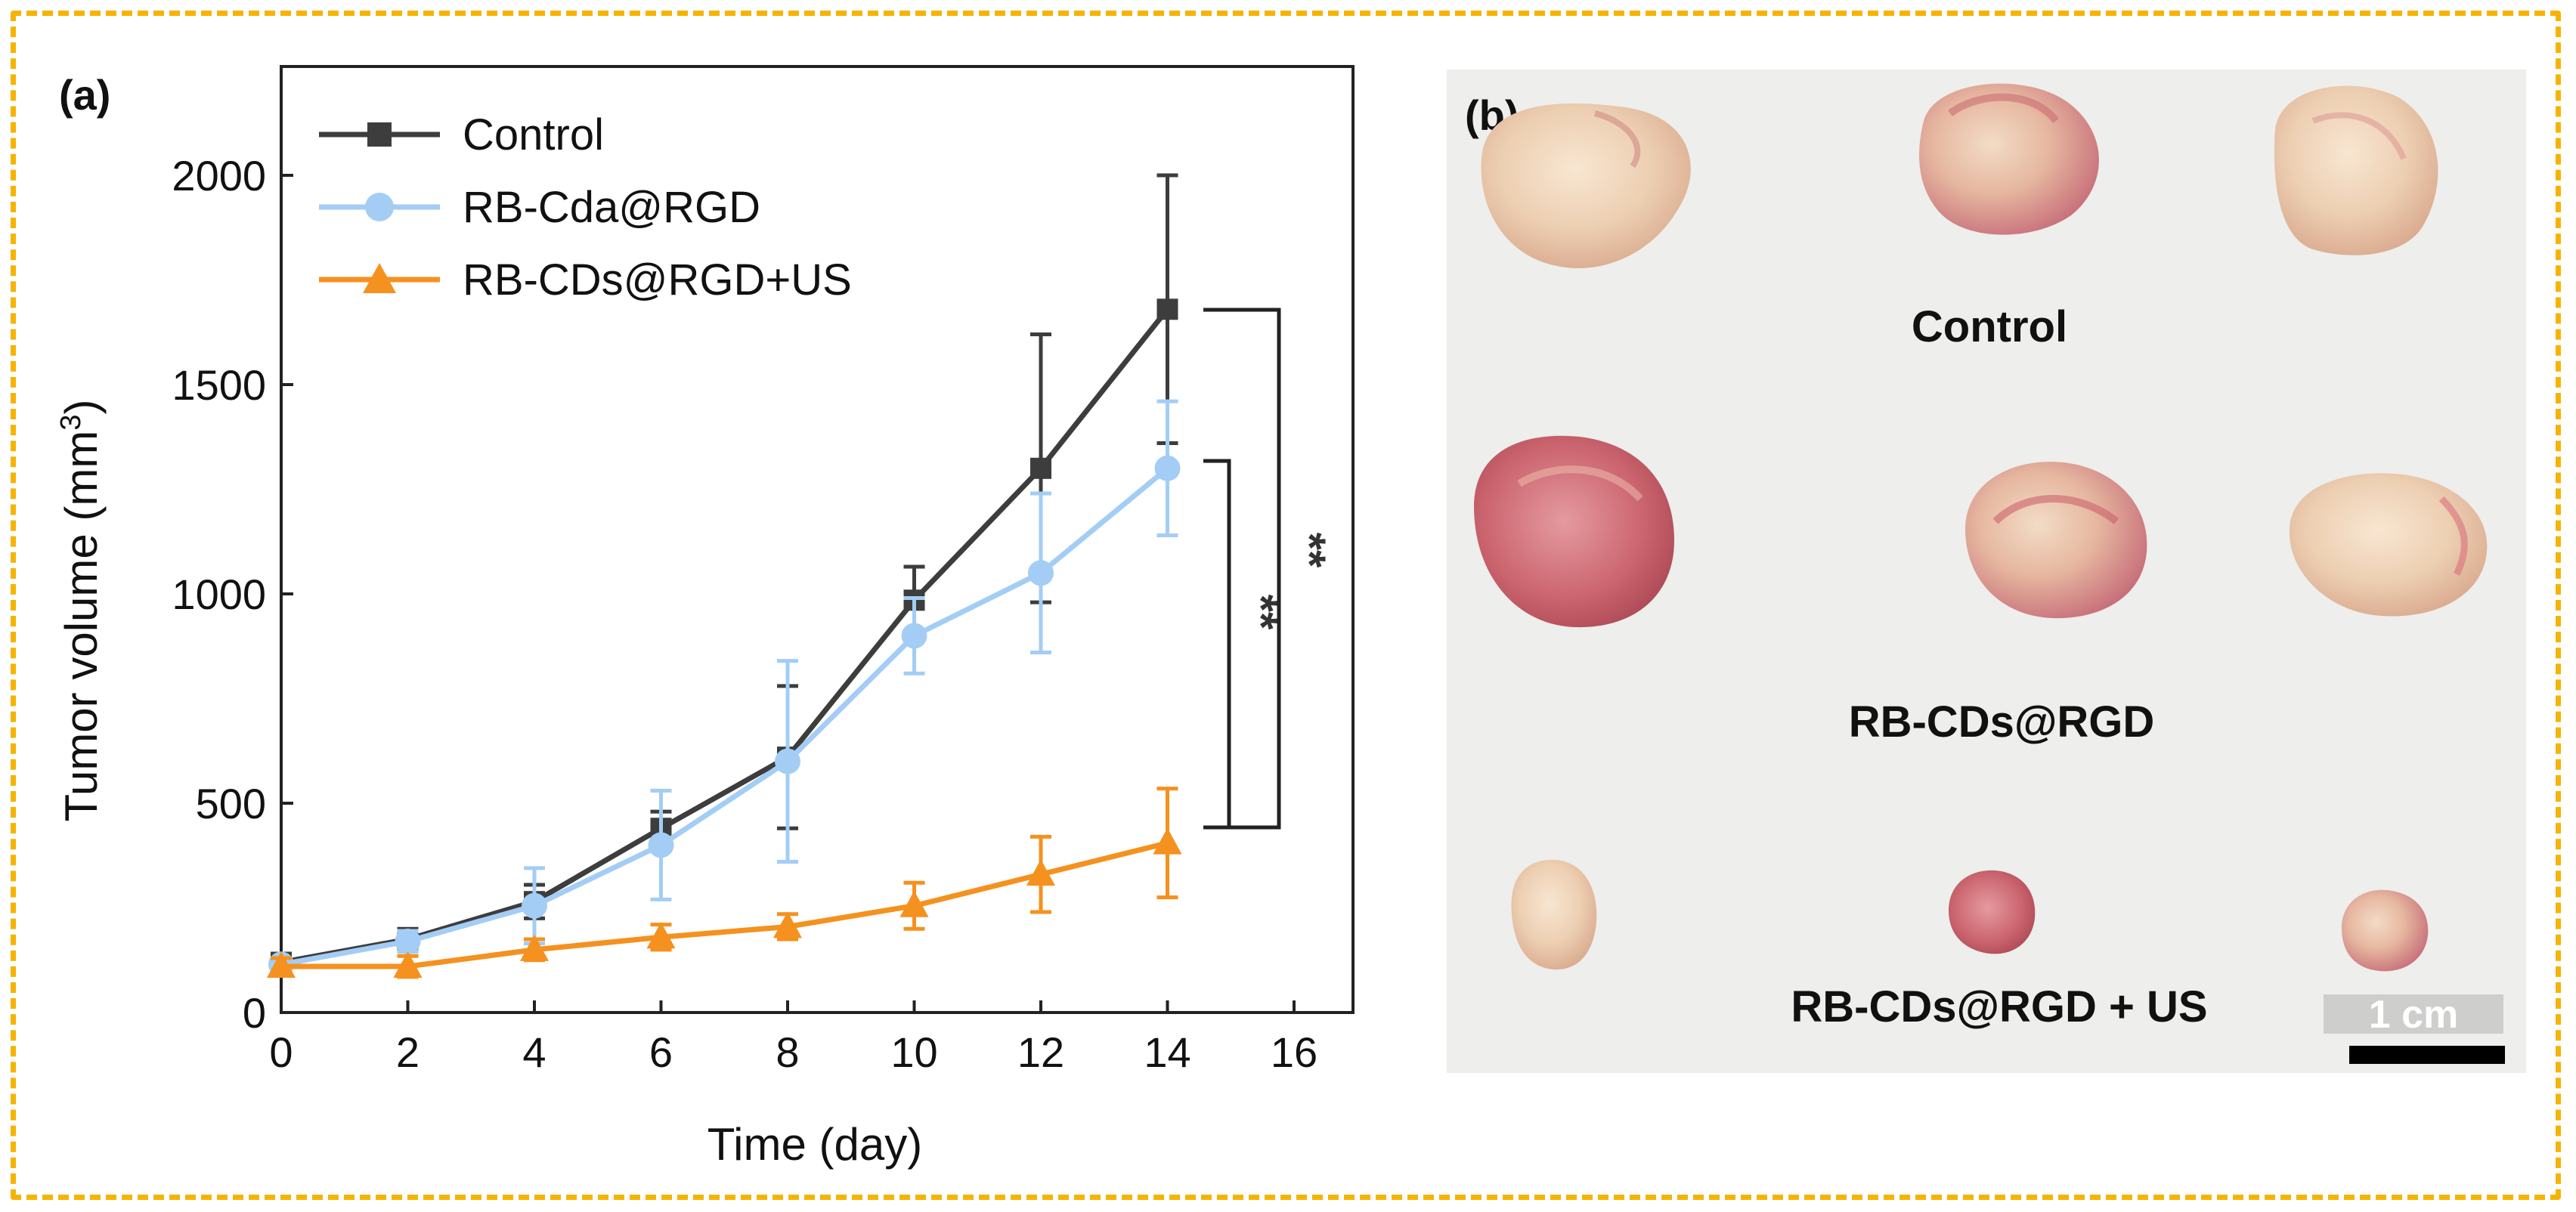 The image size is (2576, 1212). What do you see at coordinates (1217, 643) in the screenshot?
I see `significance-bracket-inner` at bounding box center [1217, 643].